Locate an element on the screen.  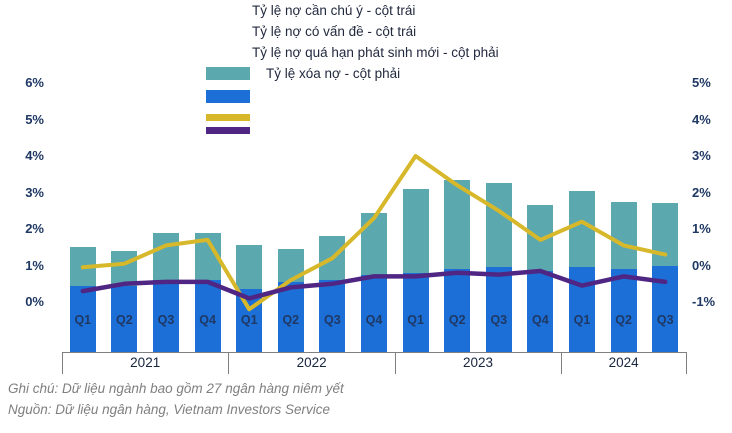
quarter-label-7: Q4 is located at coordinates (374, 320).